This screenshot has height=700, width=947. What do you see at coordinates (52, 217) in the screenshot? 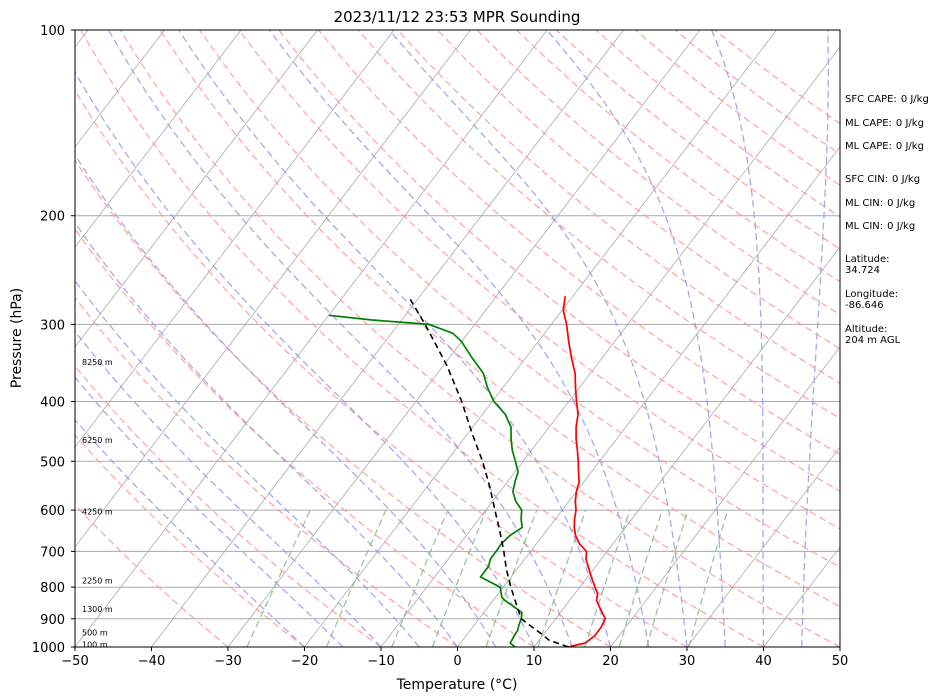
I see `y-tick-label: 200` at bounding box center [52, 217].